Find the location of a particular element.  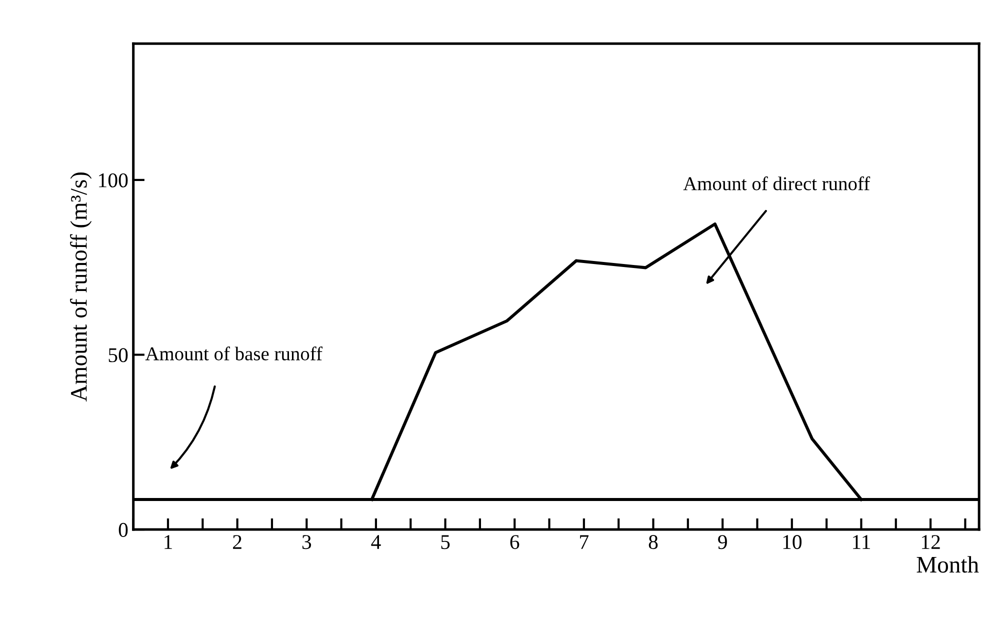

x-tick-label: 3 is located at coordinates (307, 542).